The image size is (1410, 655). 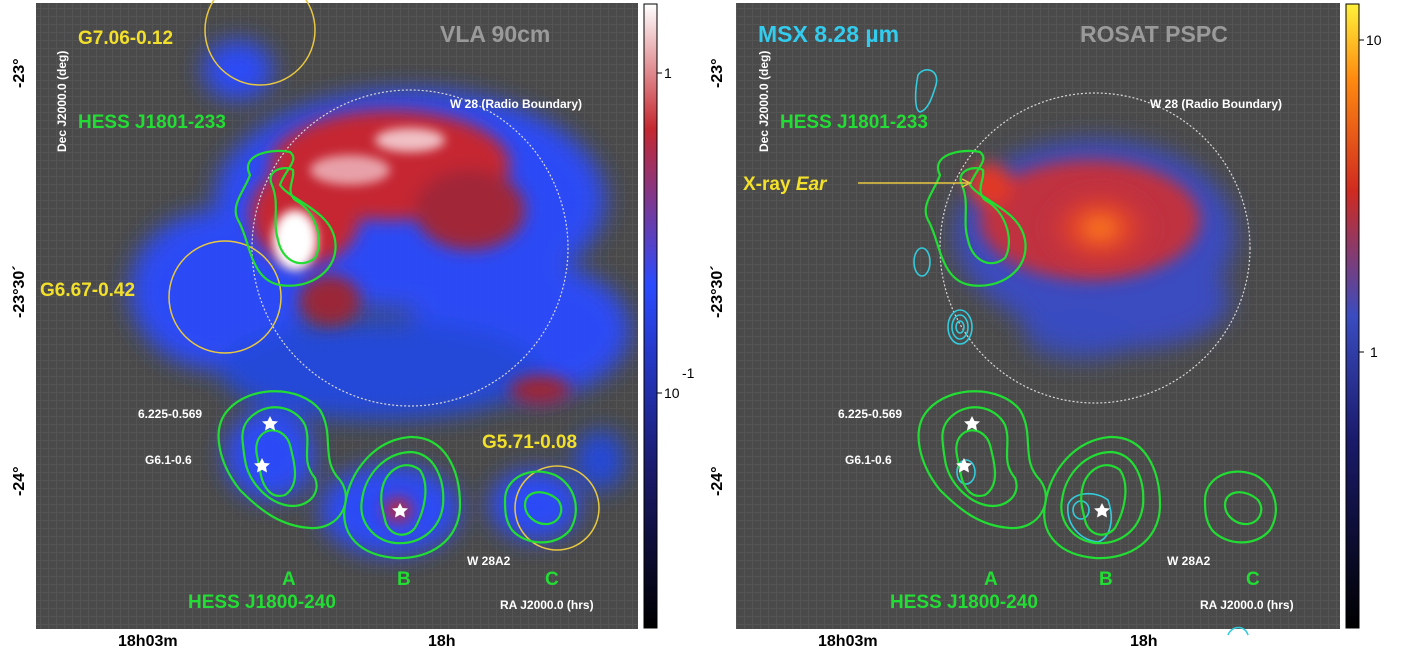 What do you see at coordinates (828, 34) in the screenshot?
I see `msx-overlay-title: MSX 8.28 µm` at bounding box center [828, 34].